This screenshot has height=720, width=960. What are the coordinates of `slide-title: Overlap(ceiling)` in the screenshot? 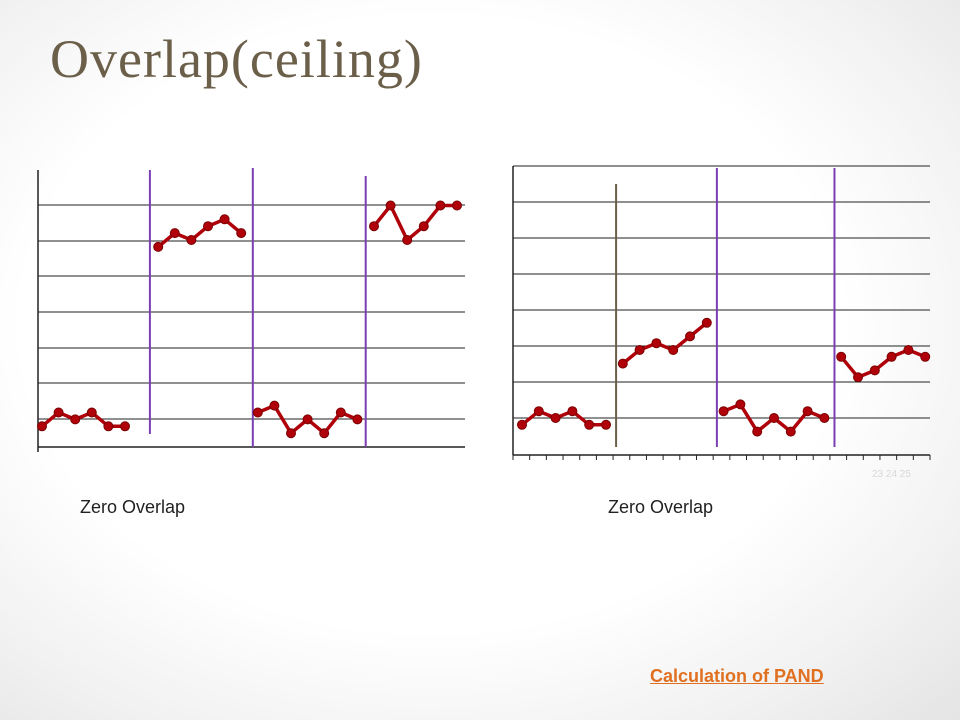 It's located at (236, 59).